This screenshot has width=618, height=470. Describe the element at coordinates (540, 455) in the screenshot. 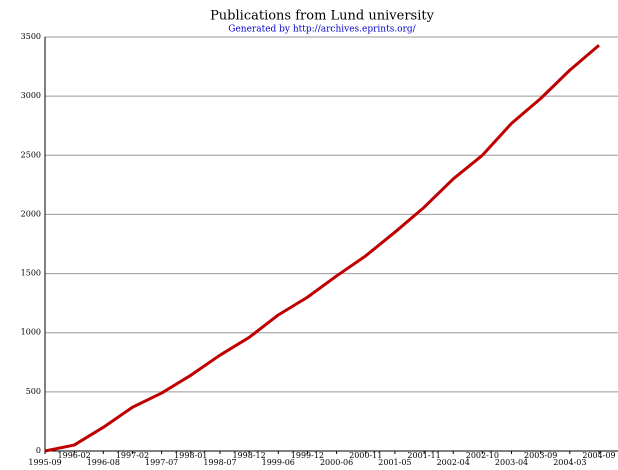

I see `x-tick-label: 2003-09` at that location.